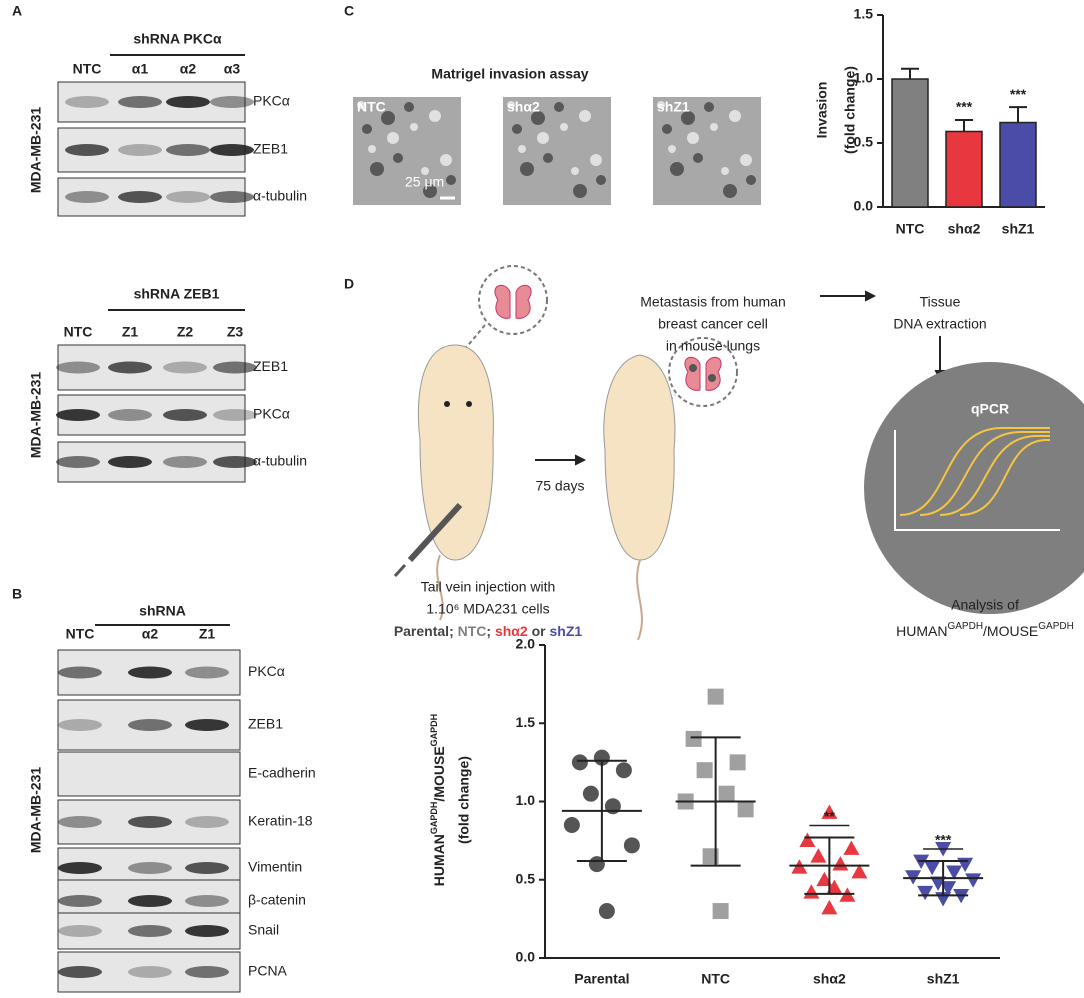  I want to click on micrograph-label: shα2, so click(523, 107).